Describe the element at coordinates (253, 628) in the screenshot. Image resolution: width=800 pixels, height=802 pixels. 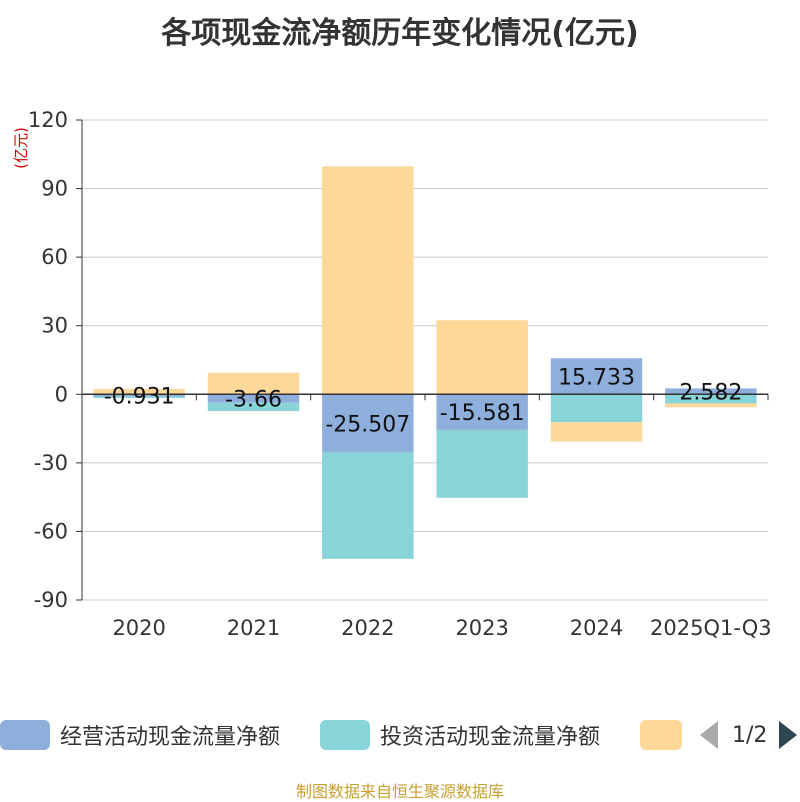
I see `x-tick-label-2021: 2021` at that location.